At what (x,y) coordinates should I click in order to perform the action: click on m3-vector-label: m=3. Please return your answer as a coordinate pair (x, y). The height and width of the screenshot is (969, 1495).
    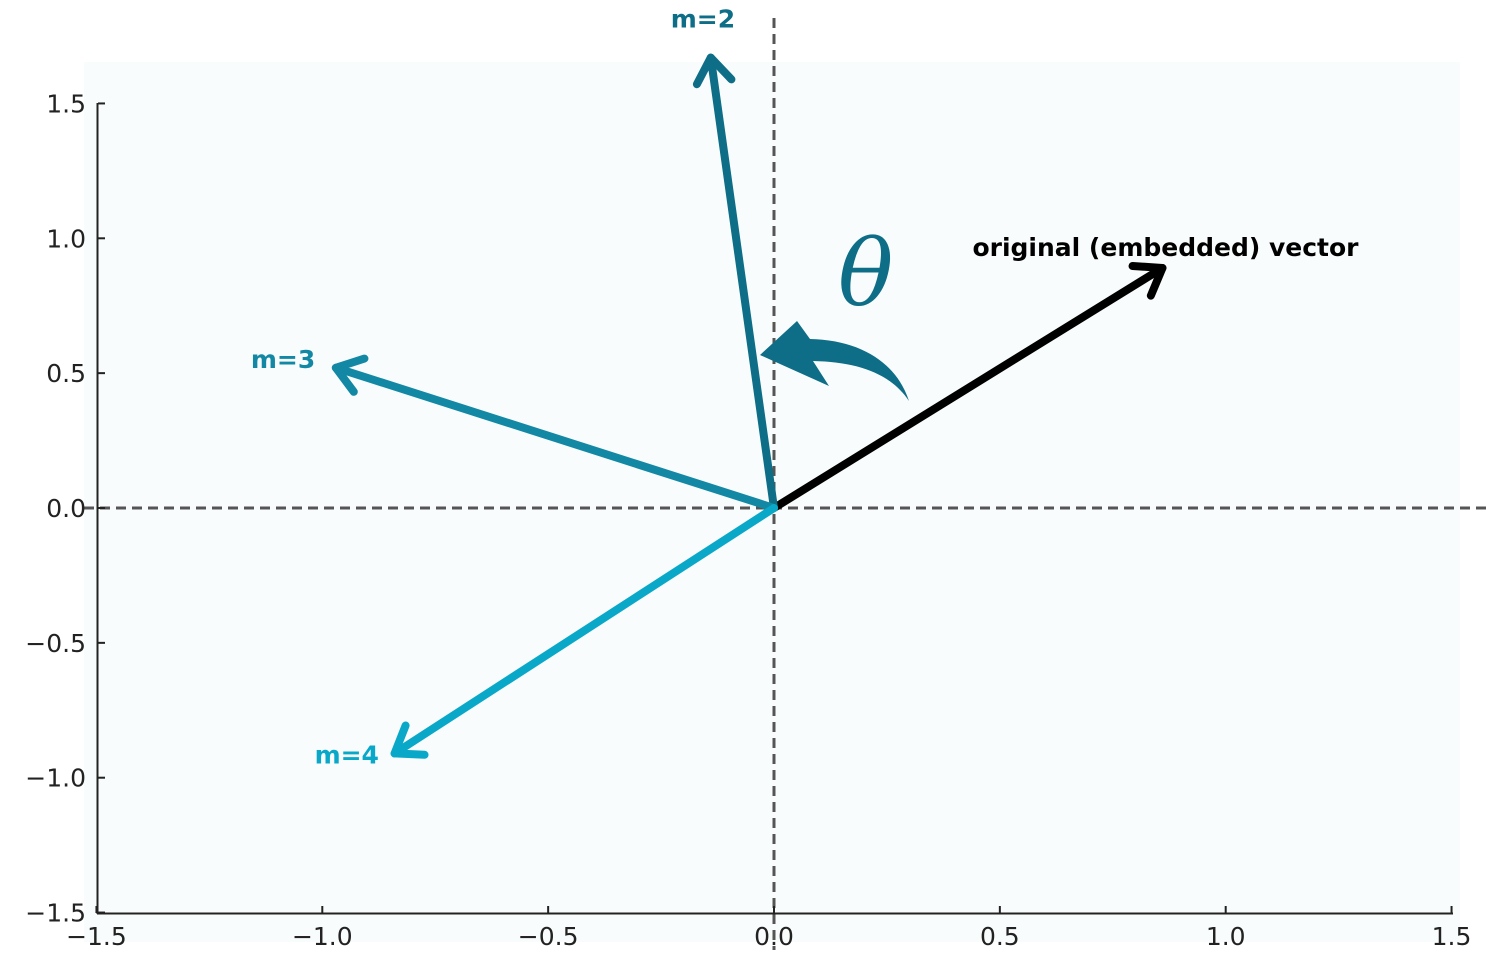
    Looking at the image, I should click on (283, 359).